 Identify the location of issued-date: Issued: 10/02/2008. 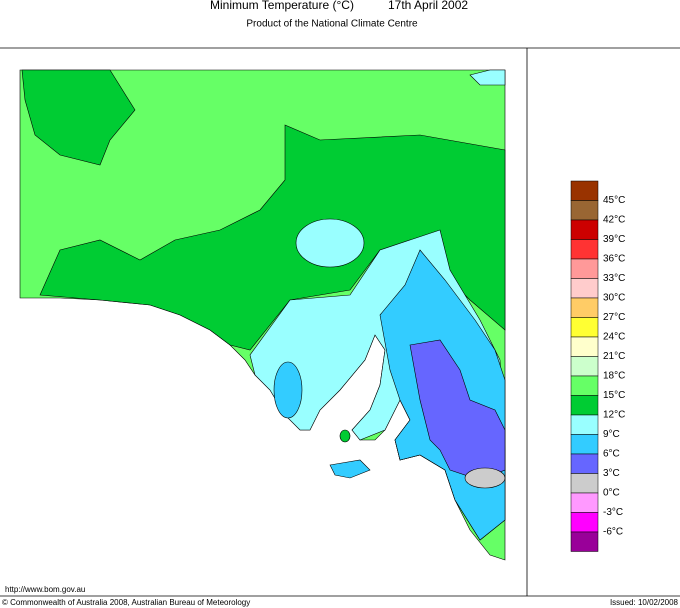
(644, 602).